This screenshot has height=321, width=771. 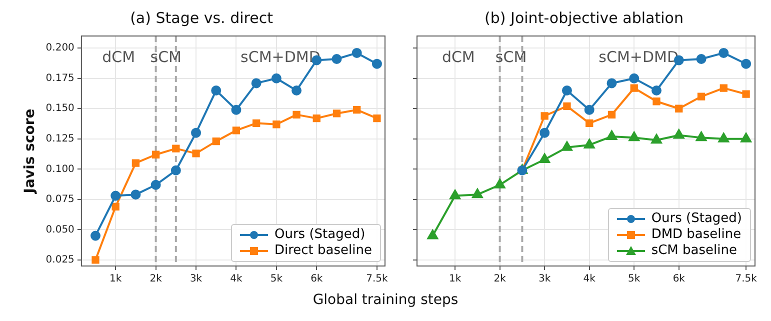 What do you see at coordinates (584, 17) in the screenshot?
I see `chart-title: (b) Joint-objective ablation` at bounding box center [584, 17].